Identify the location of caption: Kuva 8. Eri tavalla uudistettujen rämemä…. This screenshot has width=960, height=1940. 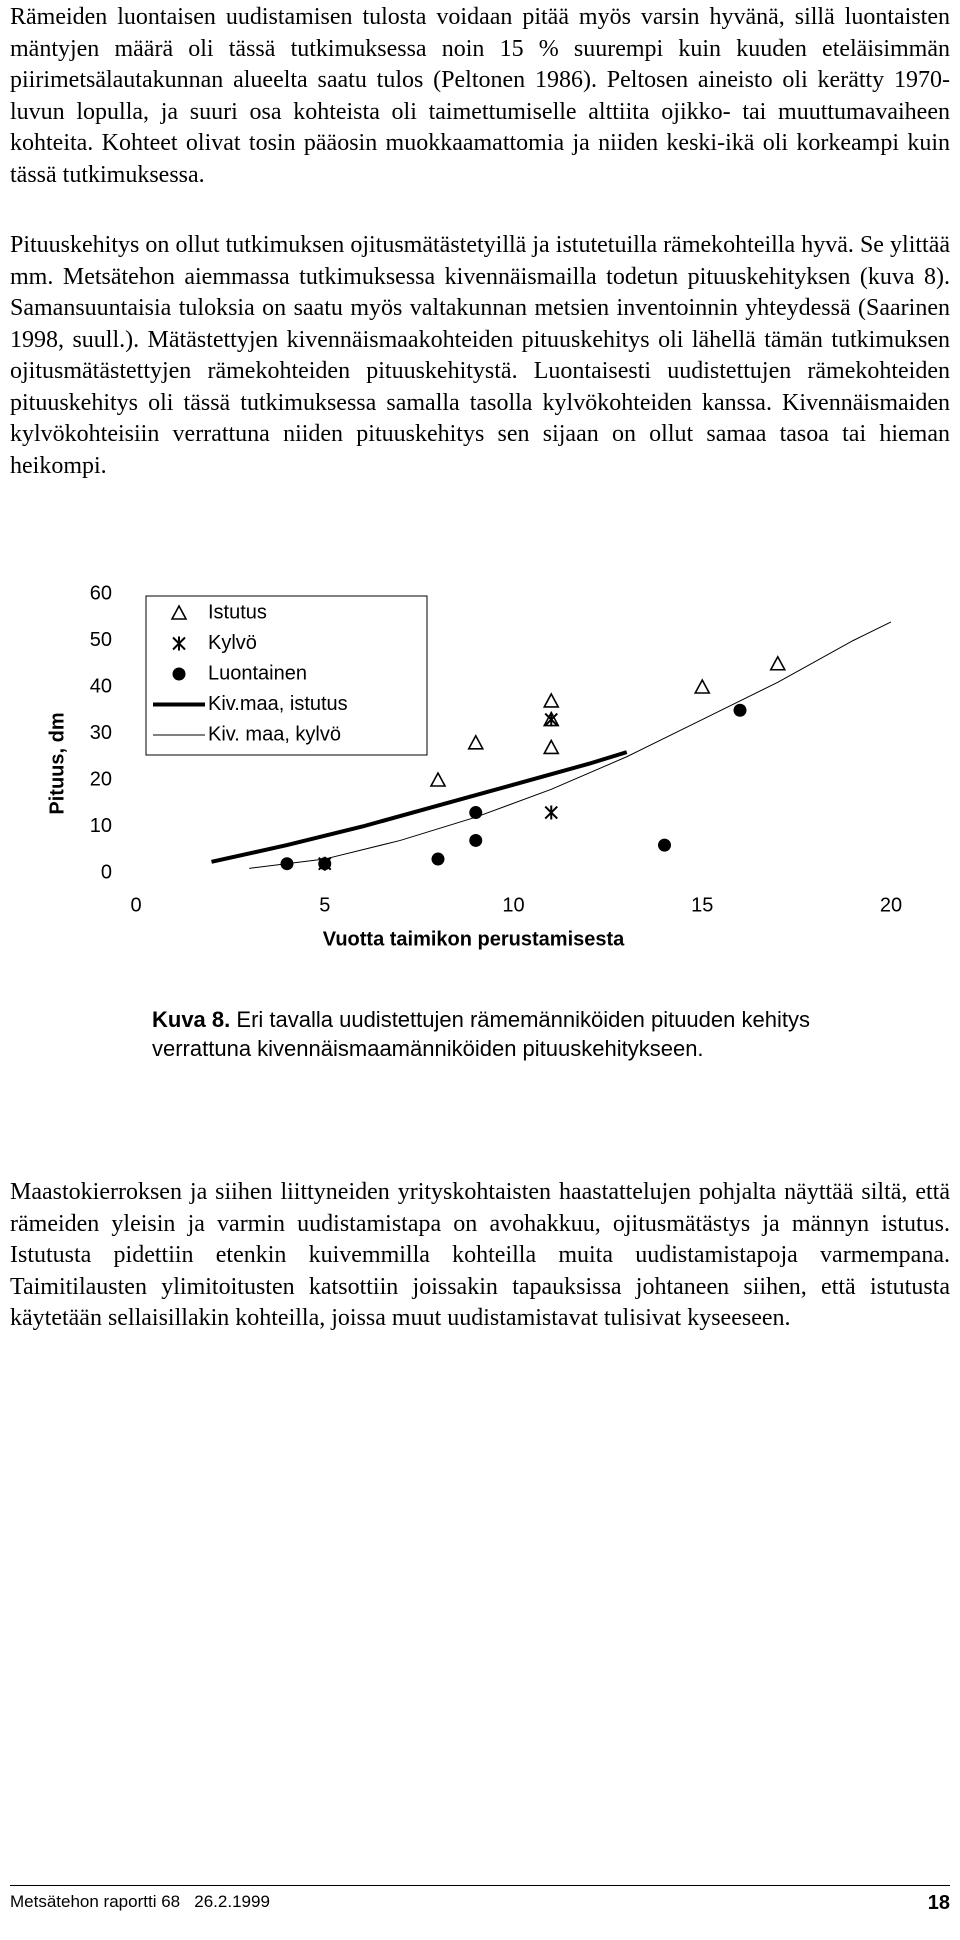
(492, 1034).